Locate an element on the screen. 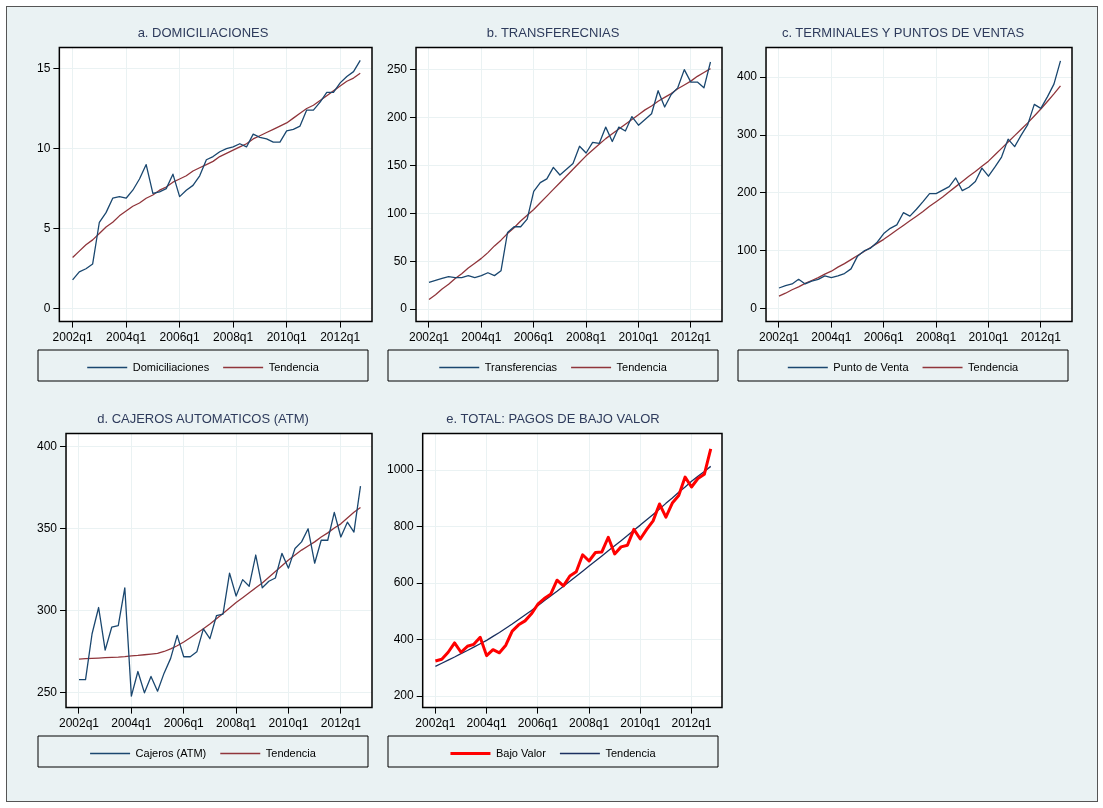 The image size is (1103, 808). y-tick-label: 150 is located at coordinates (397, 164).